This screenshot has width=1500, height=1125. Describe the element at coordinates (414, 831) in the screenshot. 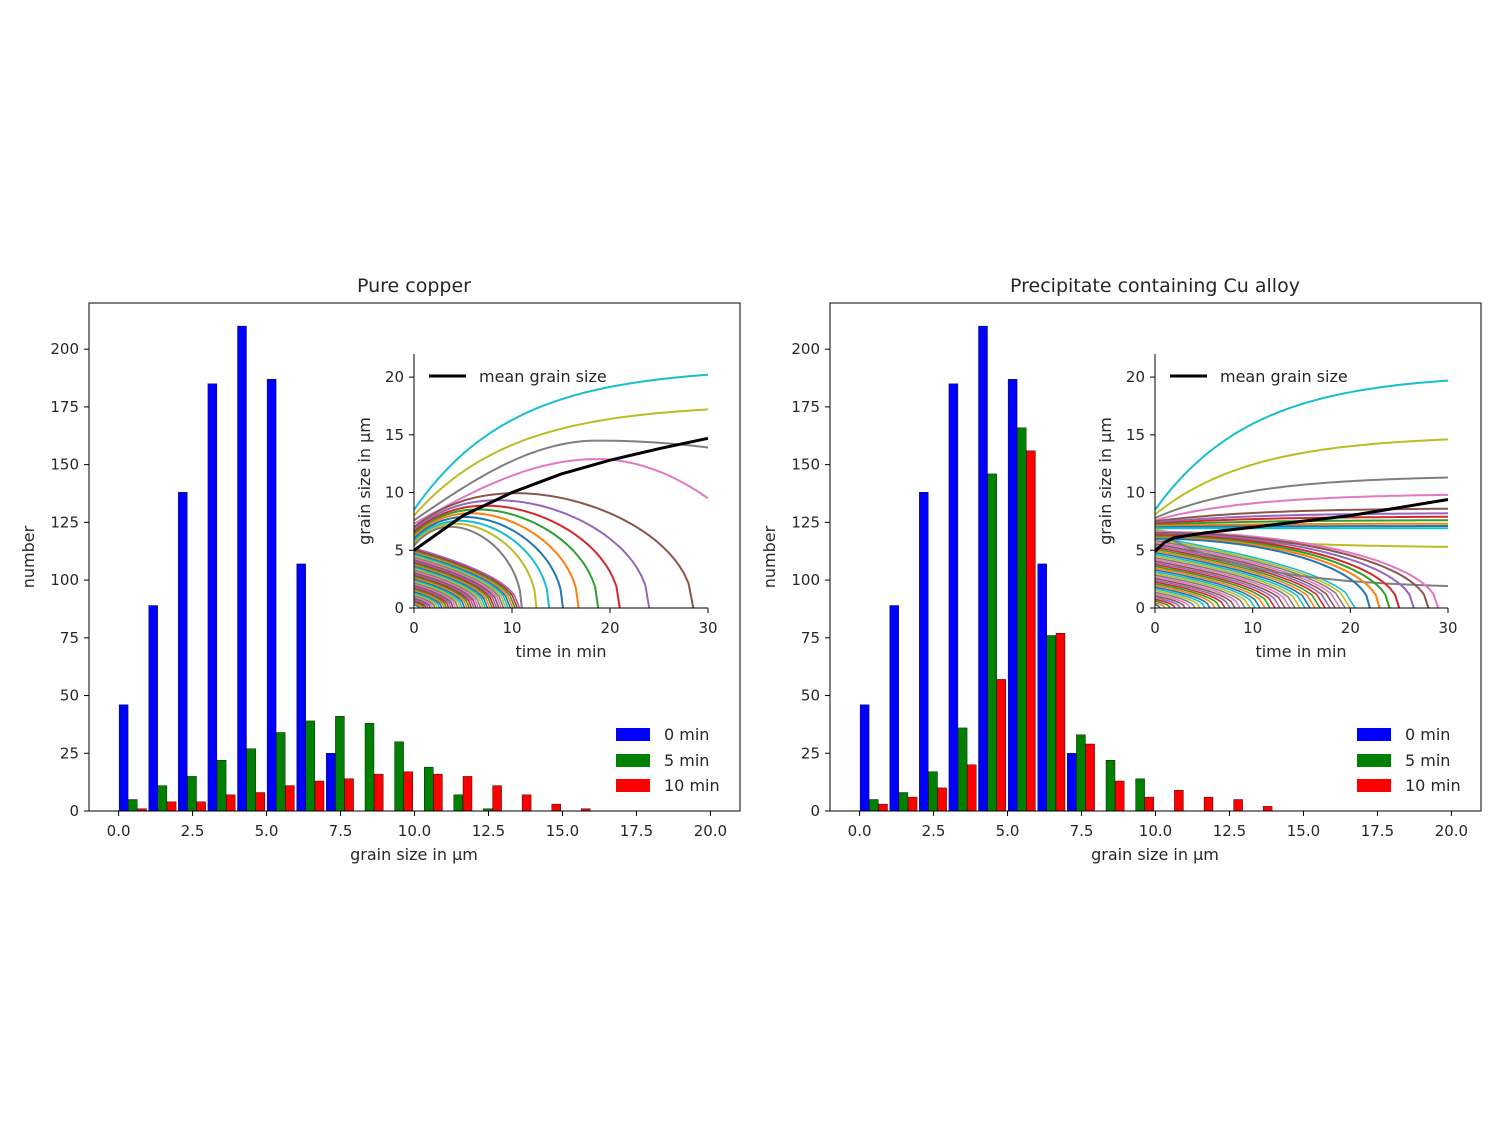

I see `x-tick-label: 10.0` at that location.